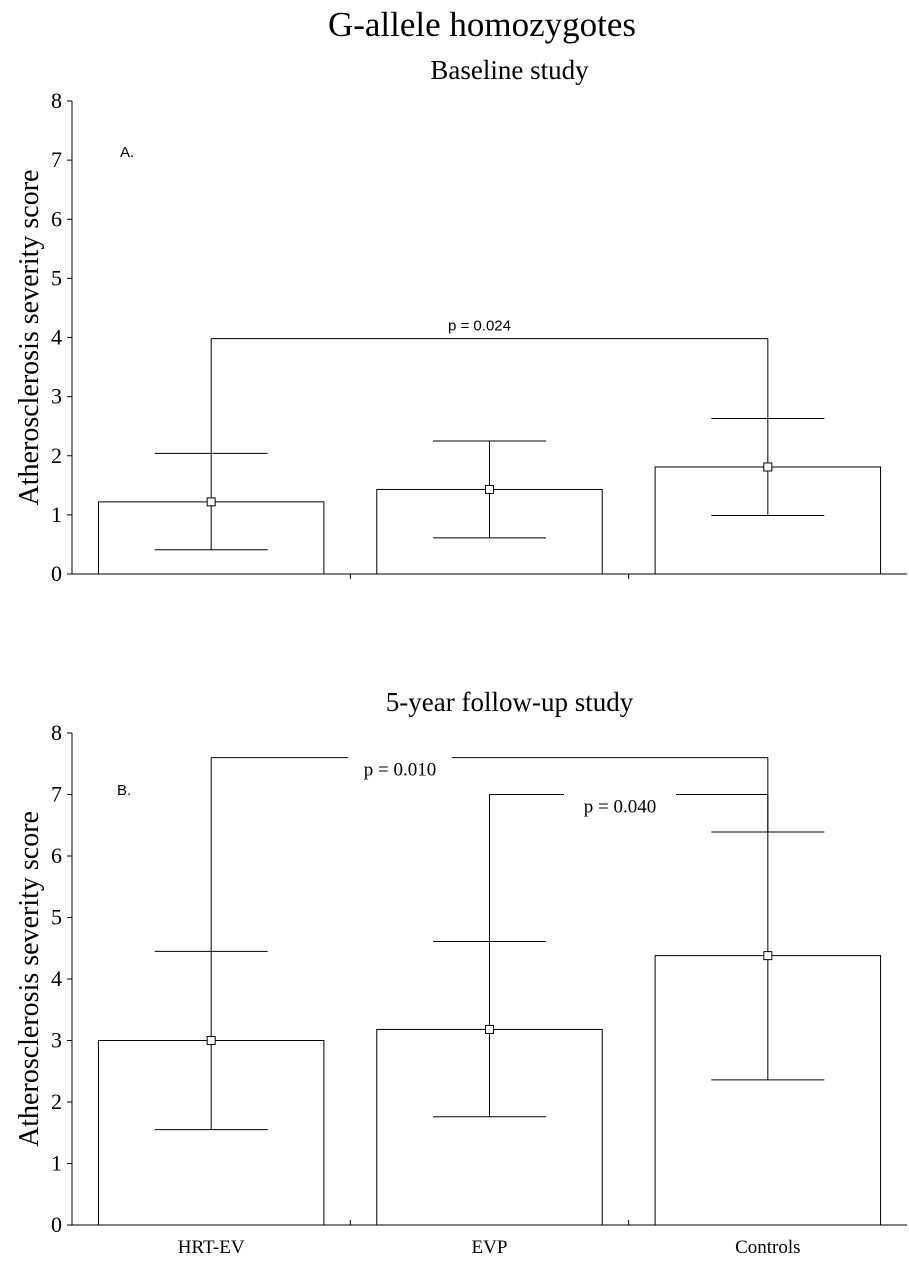  What do you see at coordinates (127, 152) in the screenshot?
I see `panel-letter: A.` at bounding box center [127, 152].